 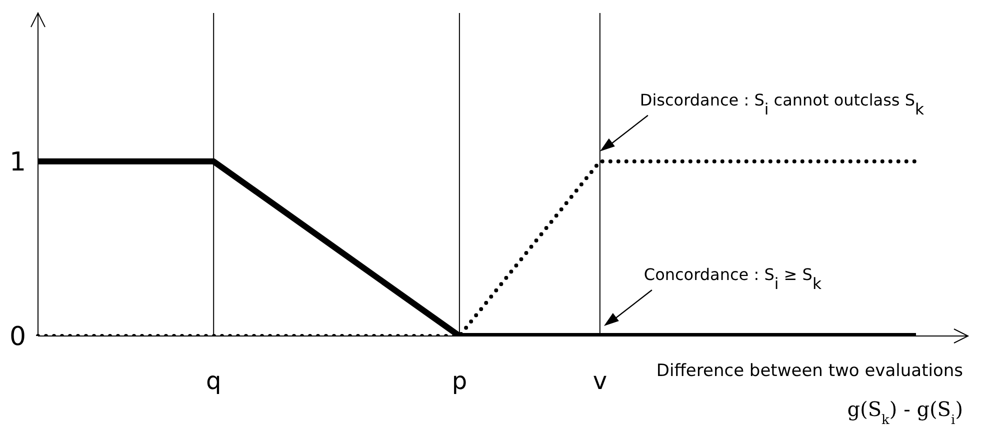 What do you see at coordinates (17, 162) in the screenshot?
I see `text: 1` at bounding box center [17, 162].